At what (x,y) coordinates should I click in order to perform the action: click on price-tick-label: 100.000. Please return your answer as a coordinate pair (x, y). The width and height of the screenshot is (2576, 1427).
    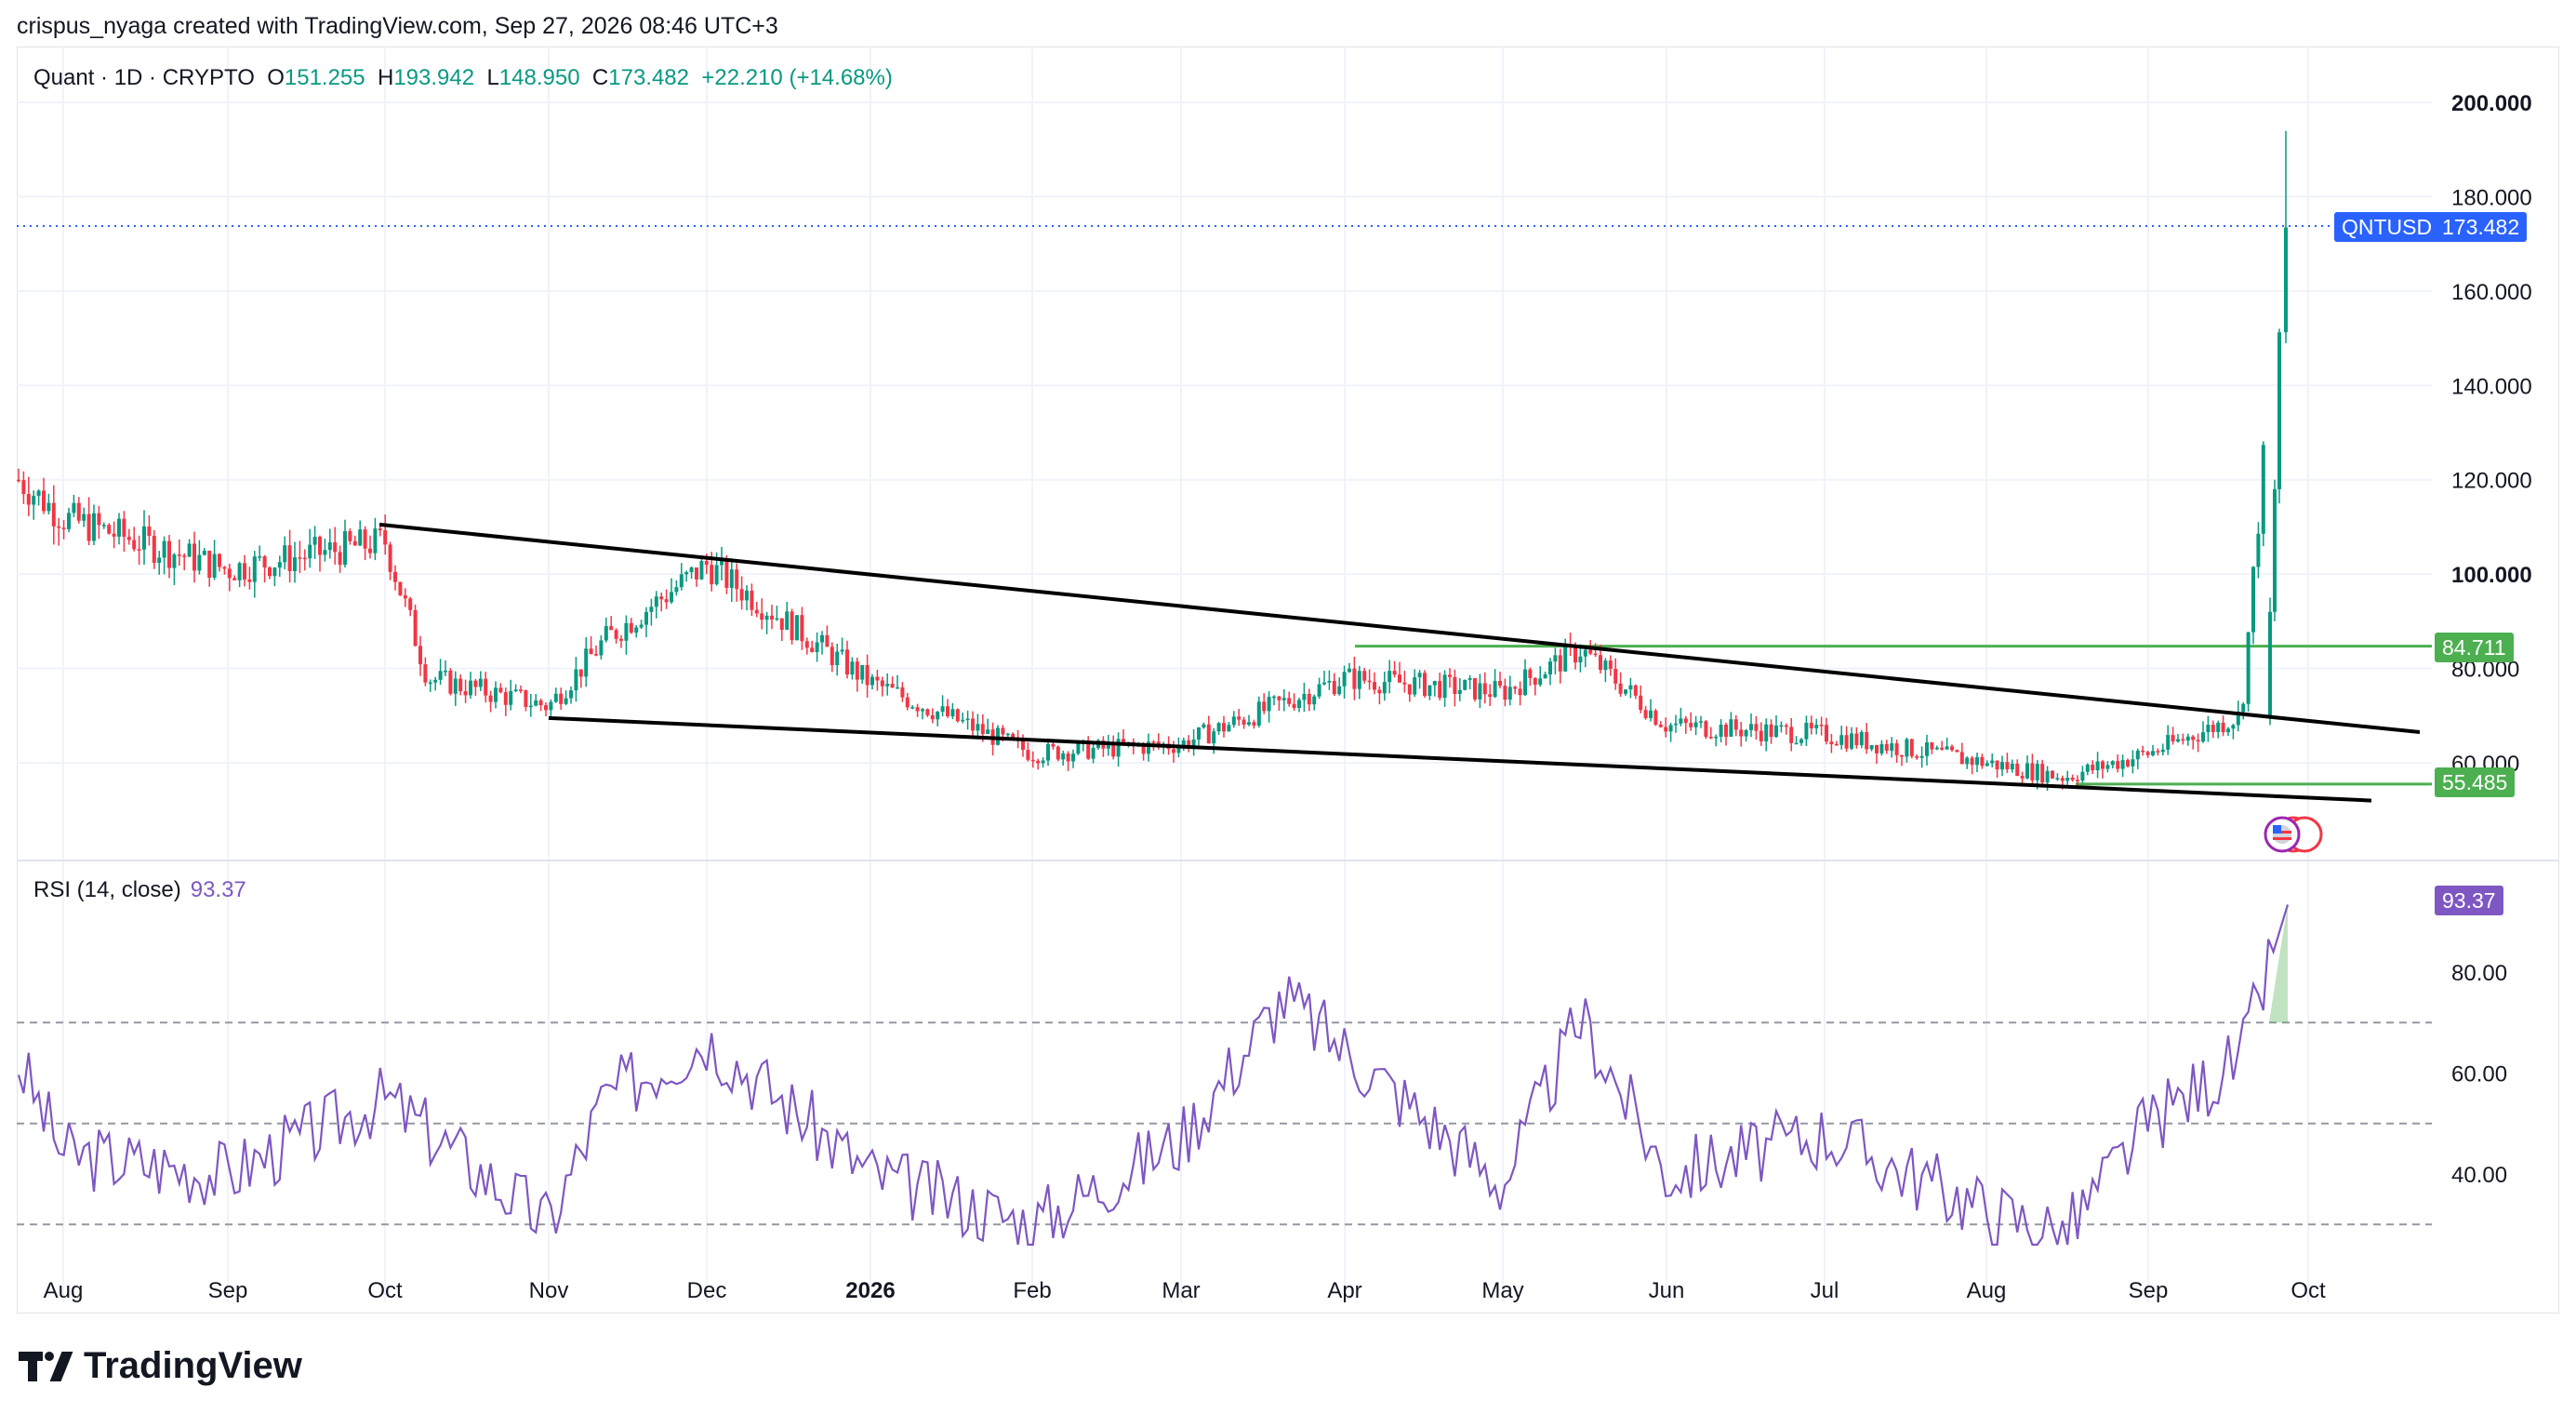
    Looking at the image, I should click on (2491, 575).